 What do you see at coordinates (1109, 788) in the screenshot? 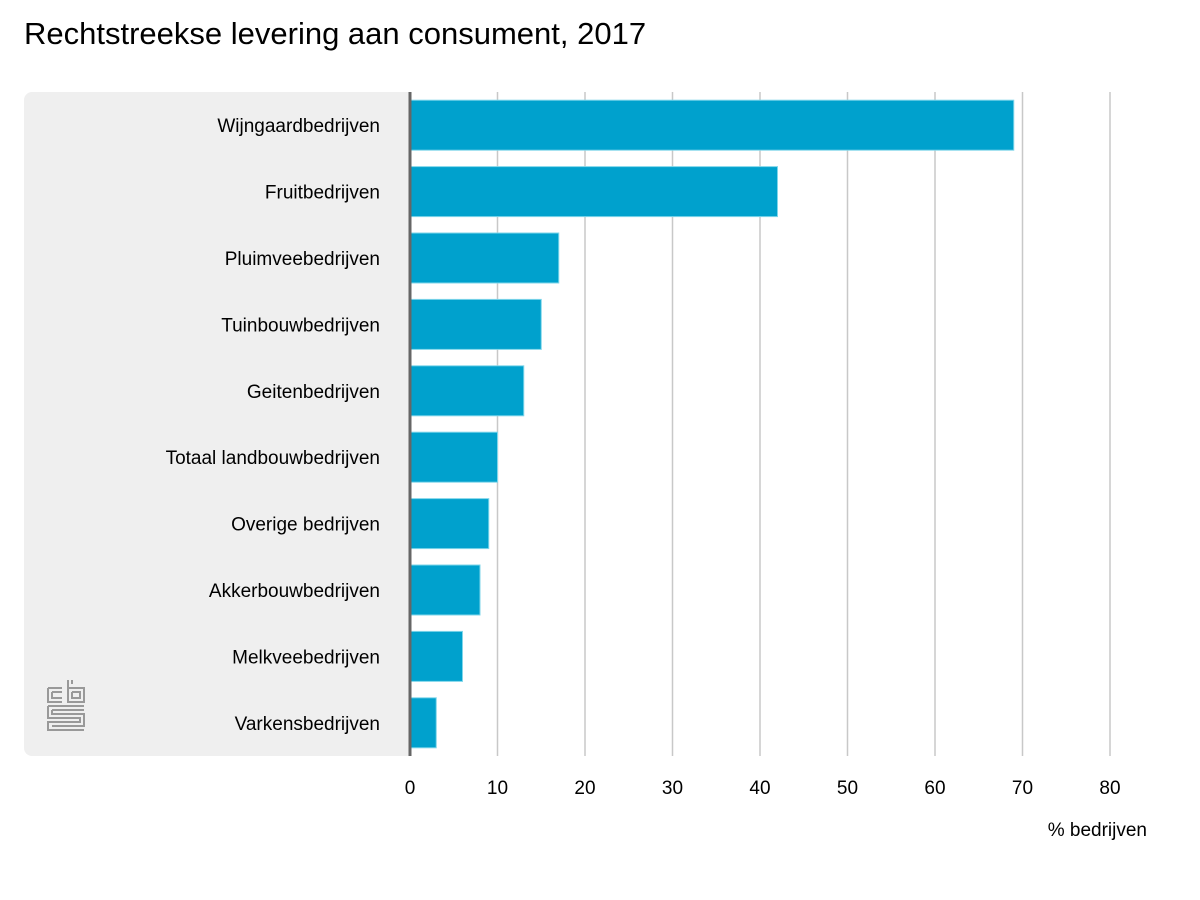
I see `x-tick-label: 80` at bounding box center [1109, 788].